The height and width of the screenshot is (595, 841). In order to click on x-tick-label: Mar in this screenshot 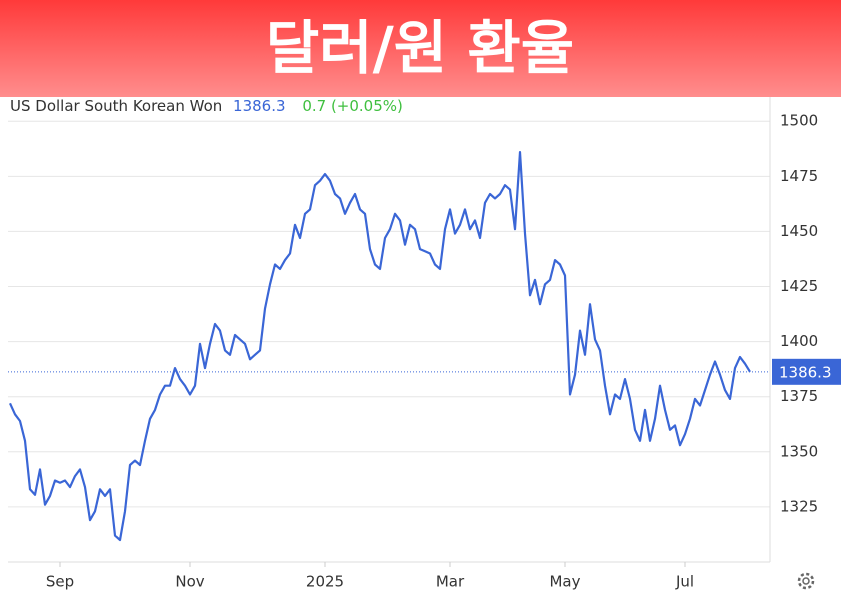, I will do `click(450, 582)`.